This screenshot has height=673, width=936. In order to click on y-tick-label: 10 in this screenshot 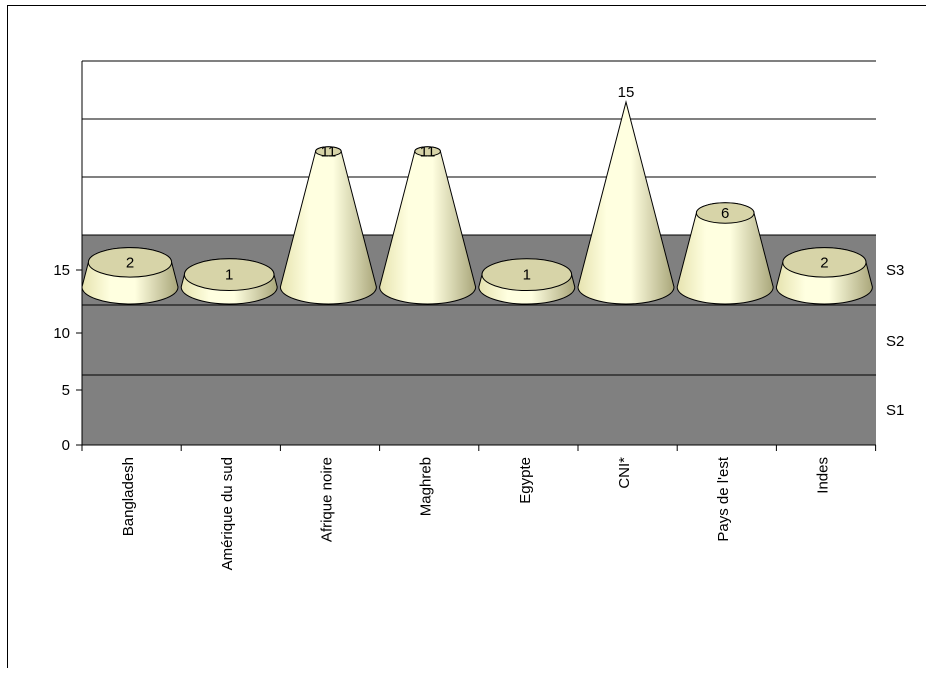, I will do `click(61, 333)`.